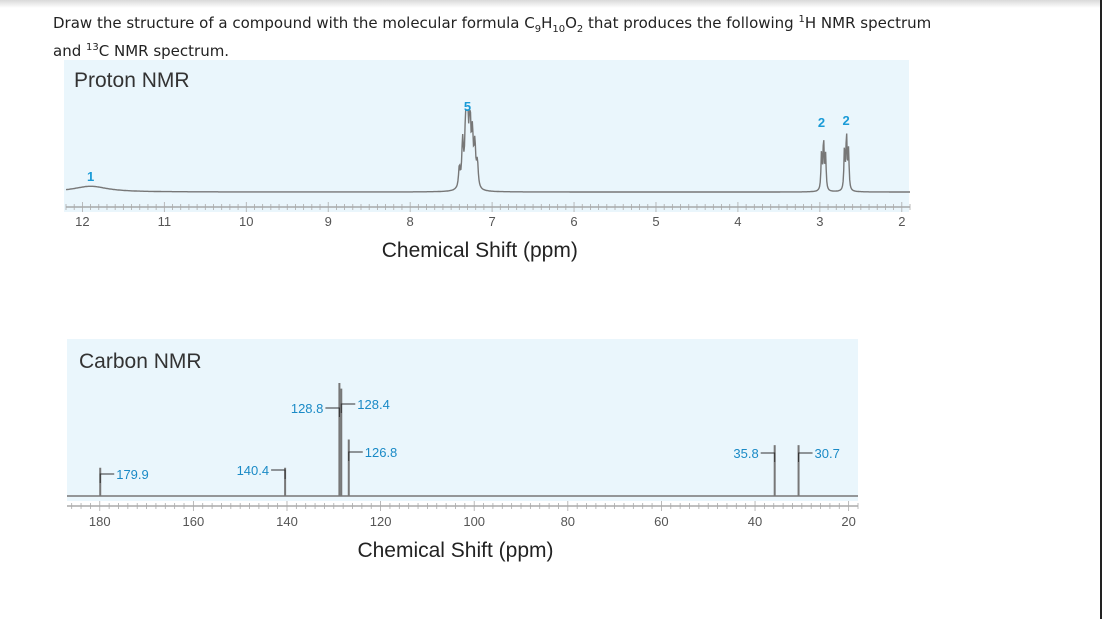  Describe the element at coordinates (480, 250) in the screenshot. I see `proton-x-axis-title: Chemical Shift (ppm)` at that location.